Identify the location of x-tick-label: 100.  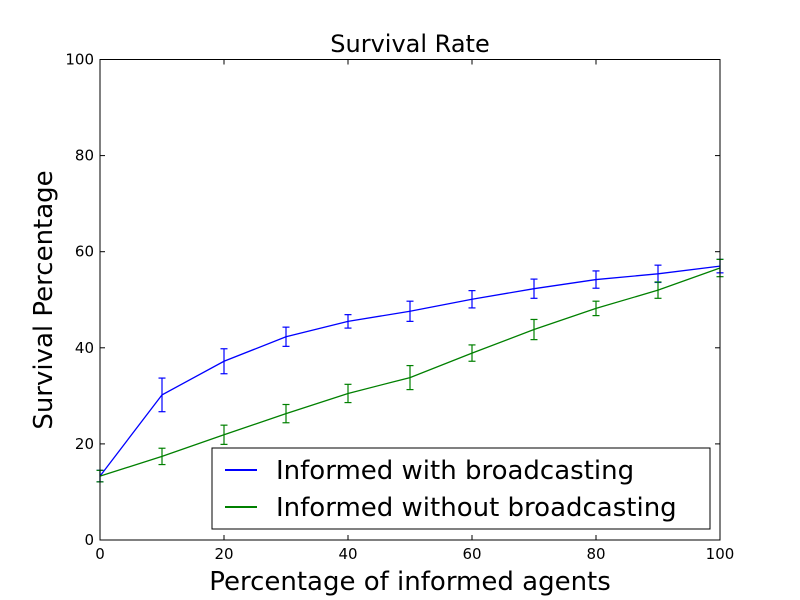
(720, 554).